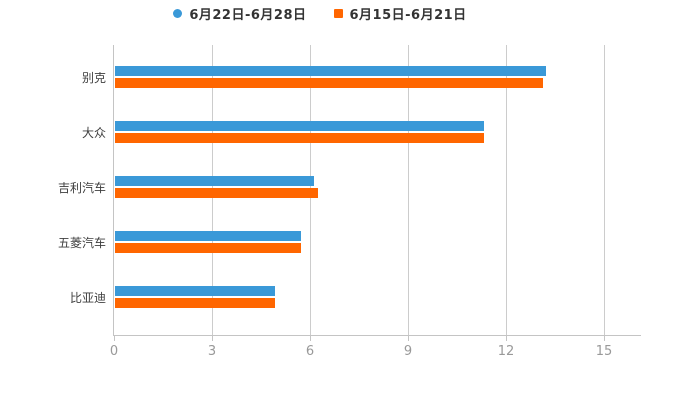 The height and width of the screenshot is (400, 700). I want to click on x-tick-label-0: 0, so click(114, 351).